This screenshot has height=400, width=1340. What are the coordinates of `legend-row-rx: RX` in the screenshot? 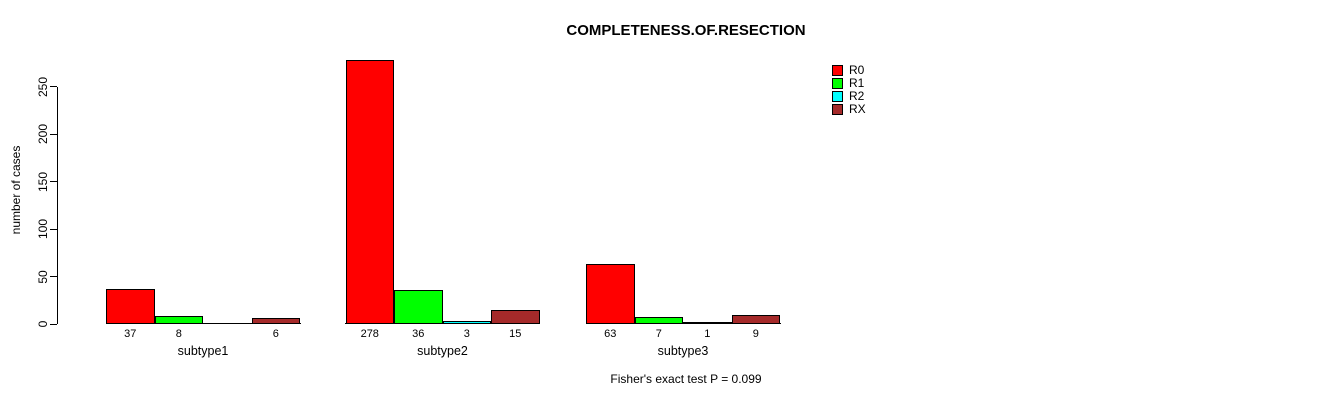 It's located at (849, 109).